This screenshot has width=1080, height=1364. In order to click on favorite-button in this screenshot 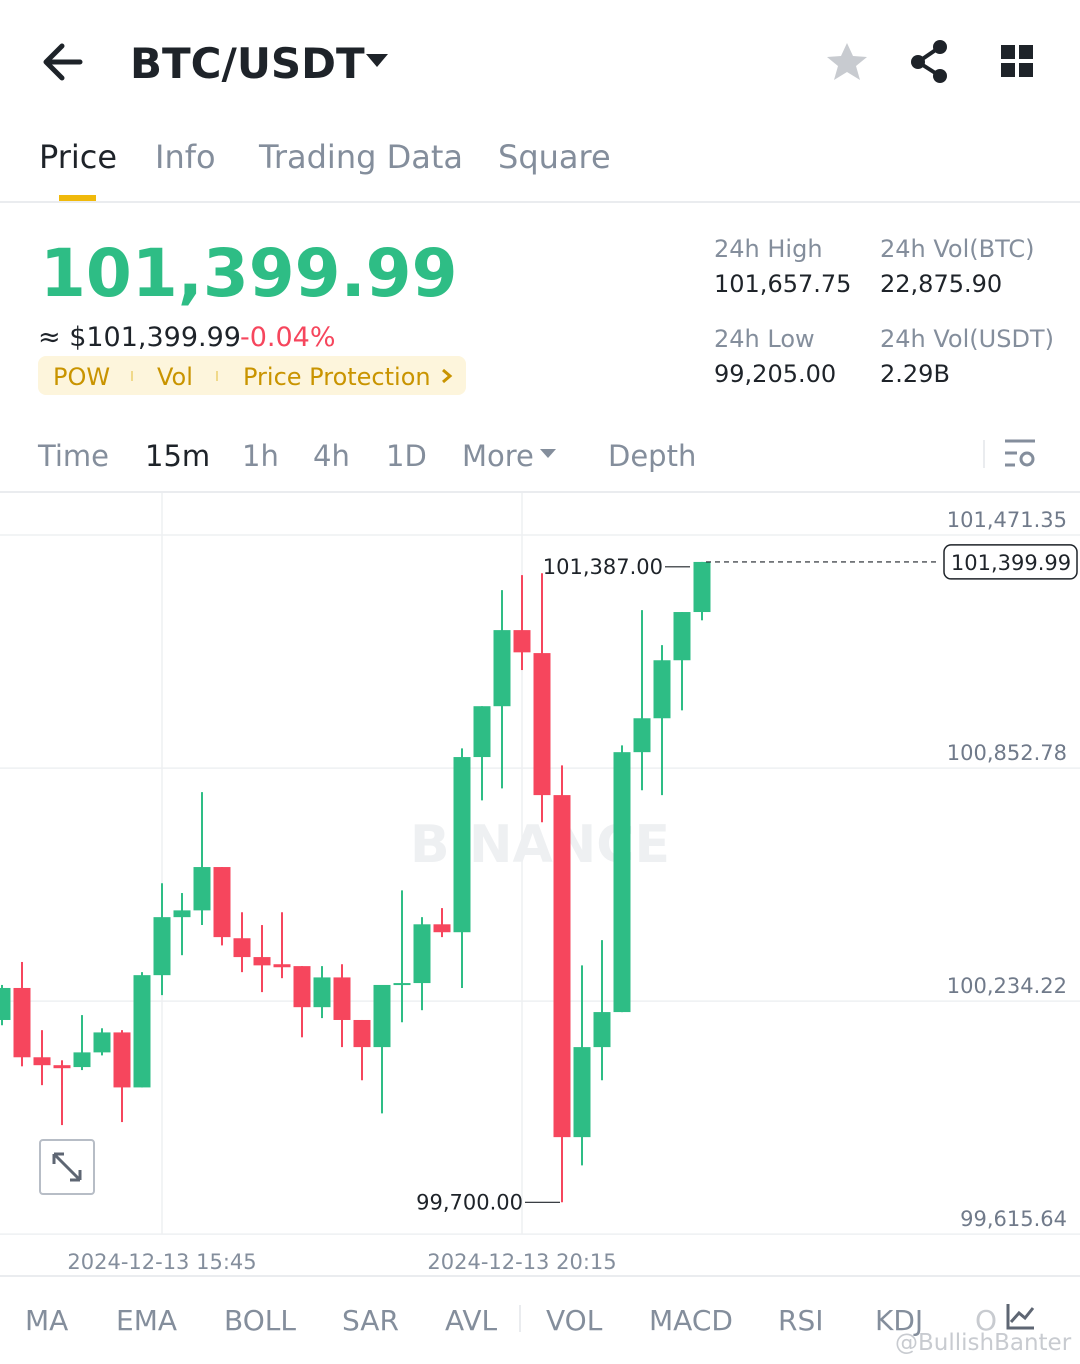, I will do `click(847, 61)`.